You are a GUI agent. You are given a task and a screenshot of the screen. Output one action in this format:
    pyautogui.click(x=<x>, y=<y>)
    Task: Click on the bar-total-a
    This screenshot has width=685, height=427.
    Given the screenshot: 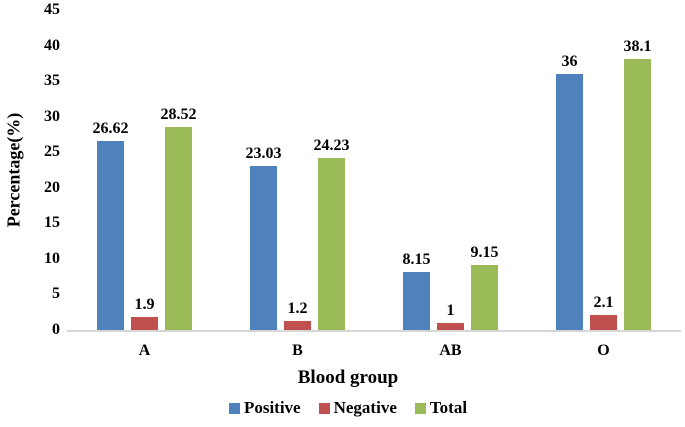 What is the action you would take?
    pyautogui.click(x=178, y=228)
    